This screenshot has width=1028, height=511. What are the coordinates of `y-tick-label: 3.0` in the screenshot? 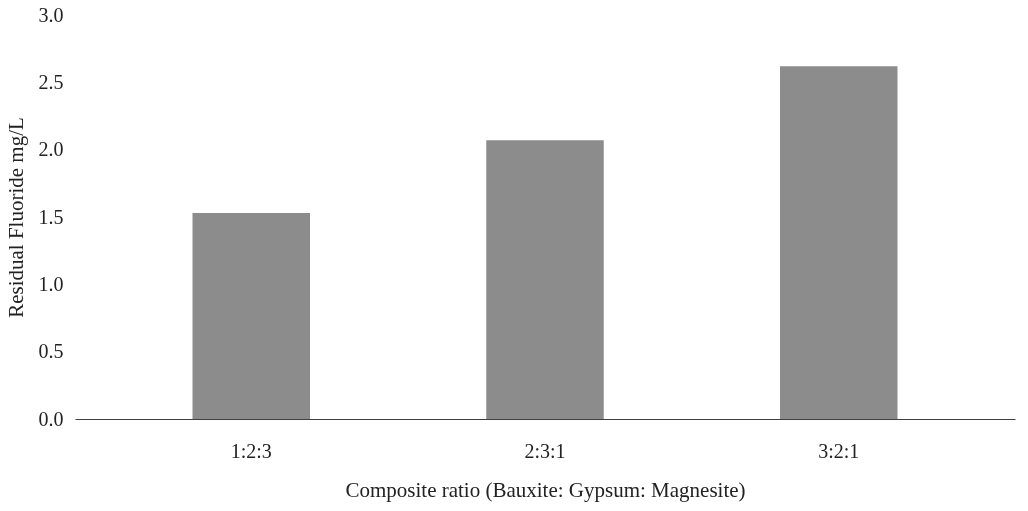 It's located at (51, 14).